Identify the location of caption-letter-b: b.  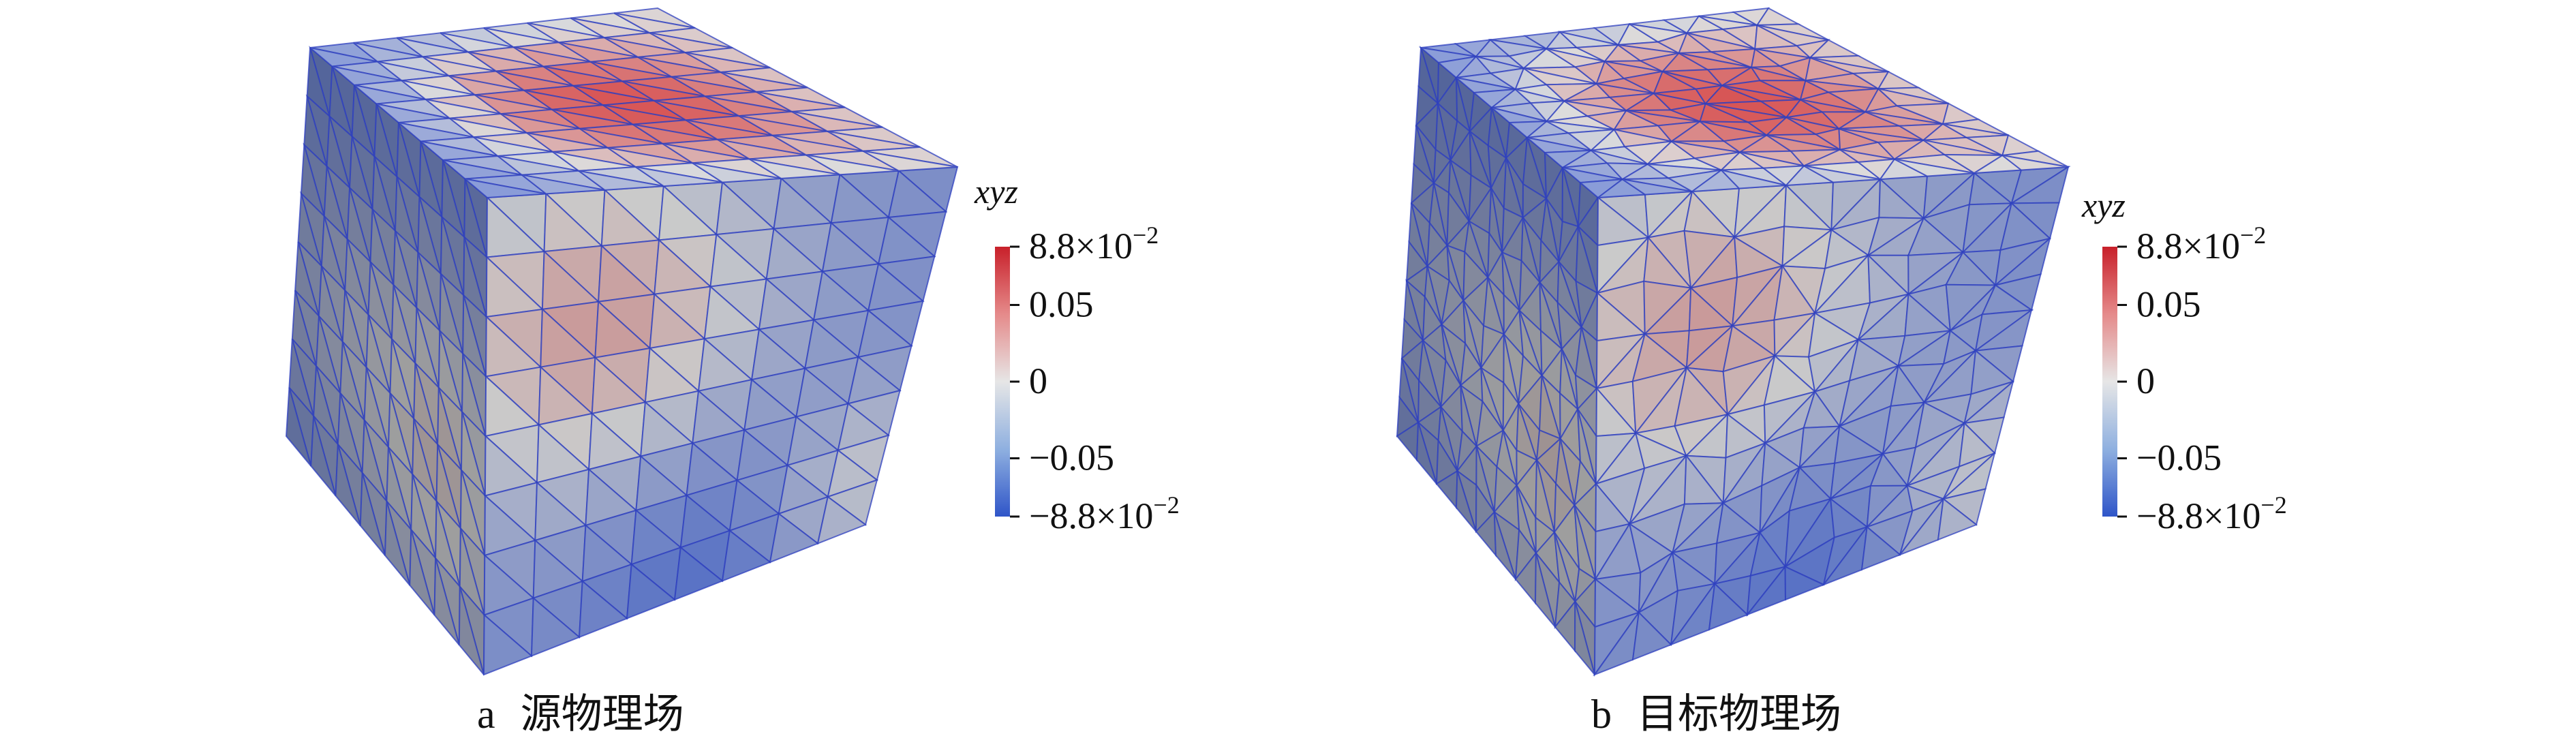
(1601, 714).